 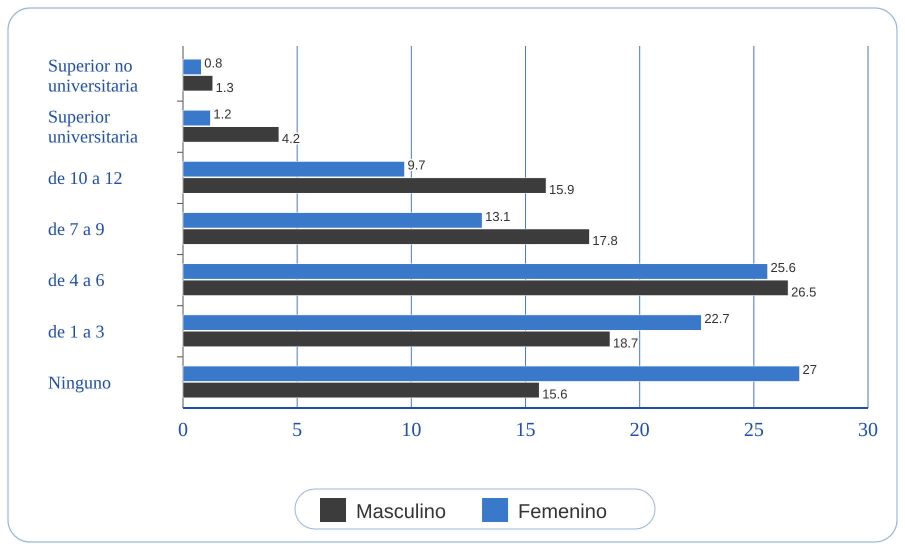 I want to click on data-label: 15.6, so click(x=555, y=394).